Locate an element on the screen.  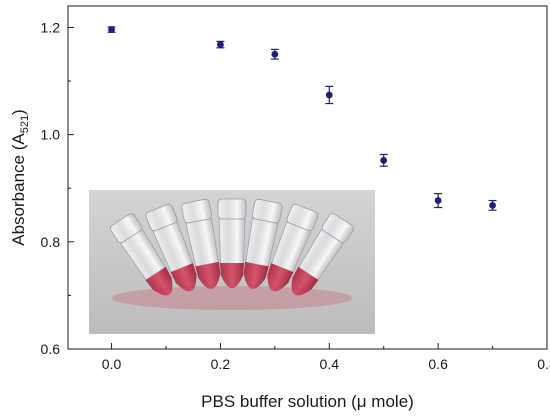
x-tick-label: 0.8 is located at coordinates (543, 364).